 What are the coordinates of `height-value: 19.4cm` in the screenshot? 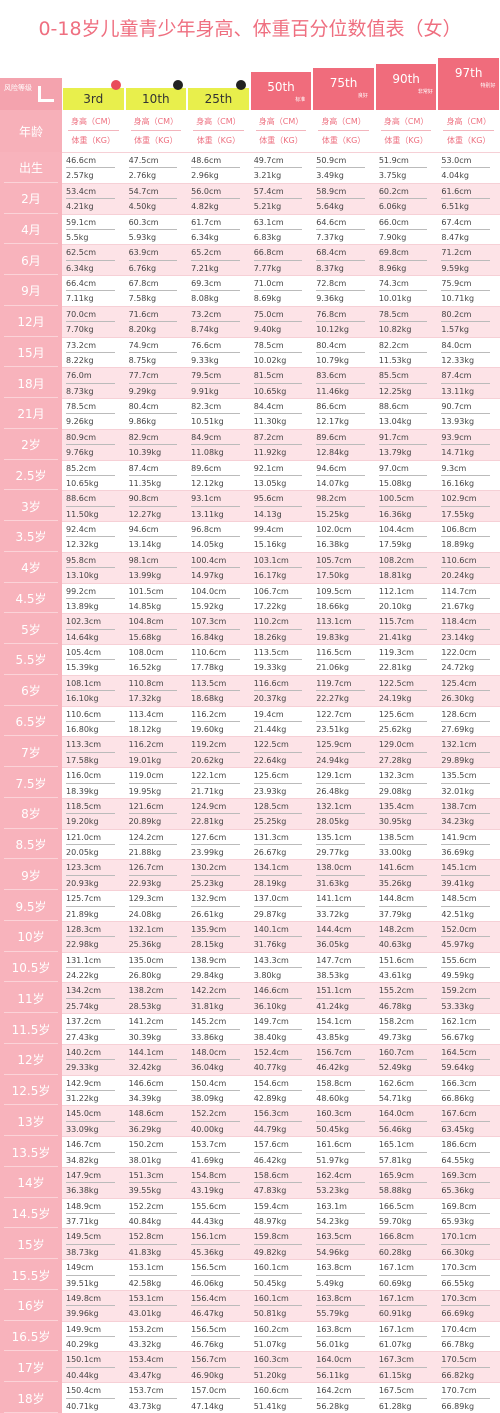 It's located at (268, 714).